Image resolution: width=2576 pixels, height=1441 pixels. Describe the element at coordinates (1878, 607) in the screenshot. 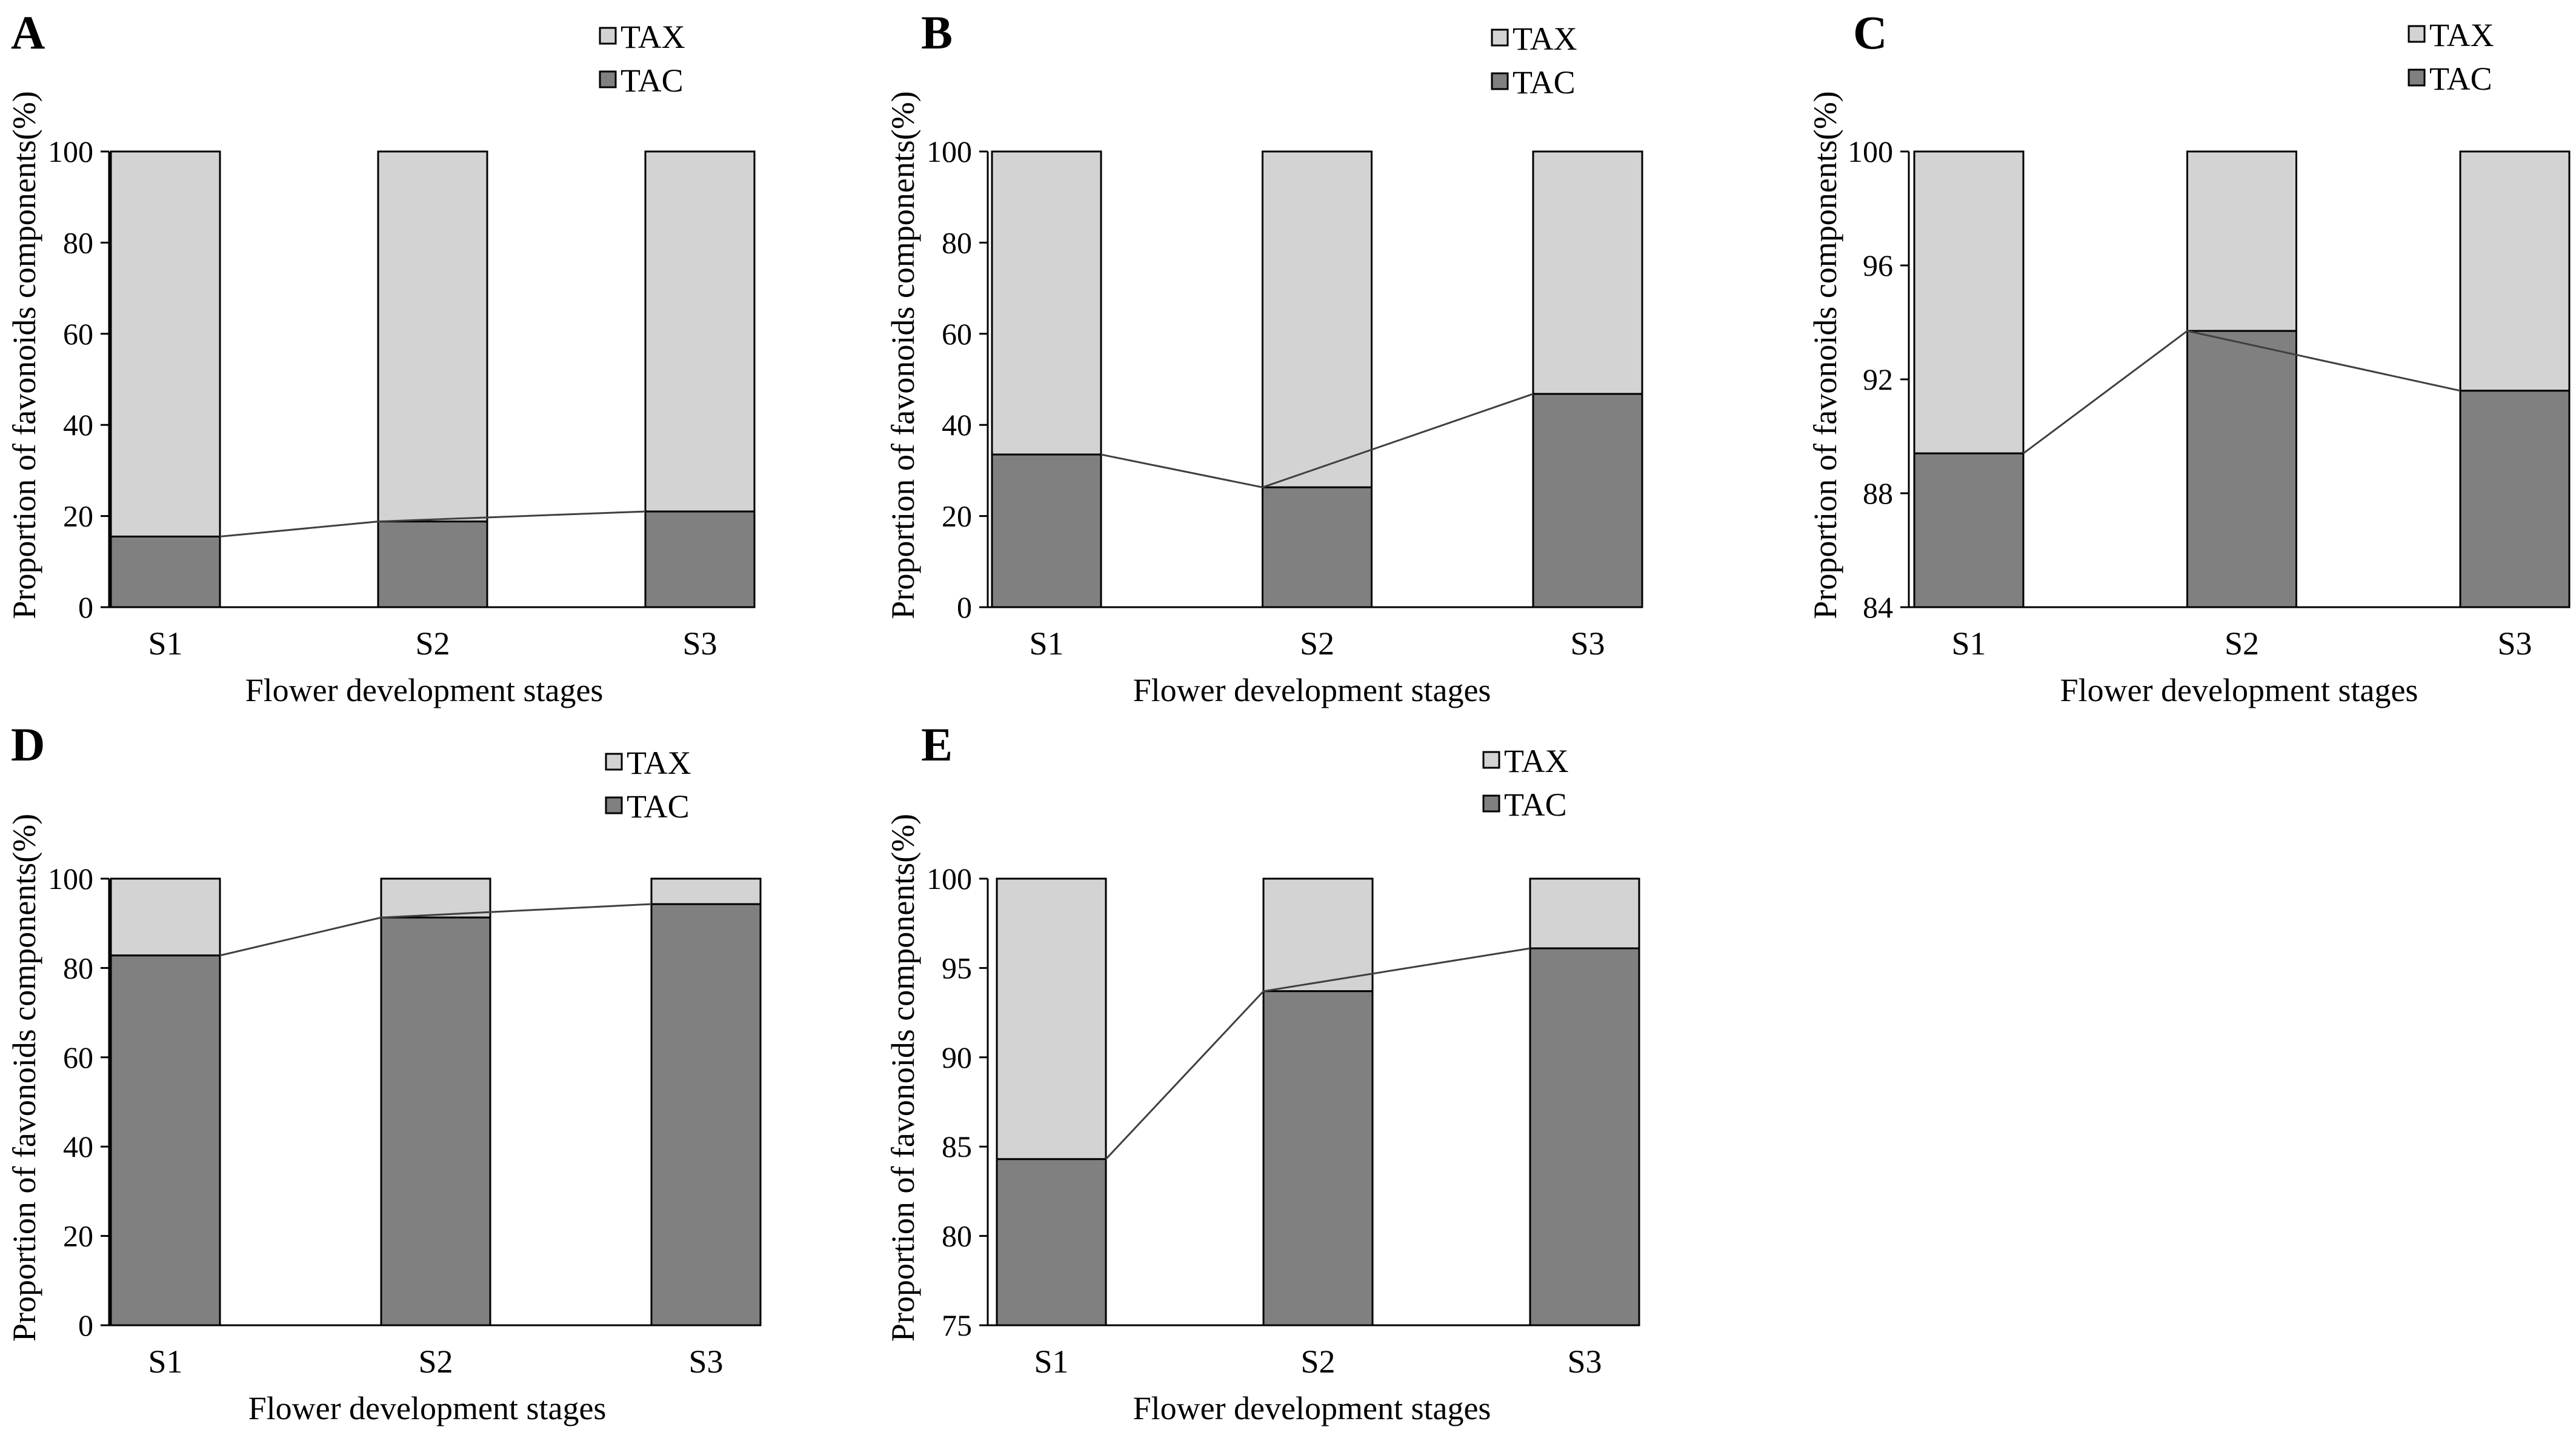

I see `y-tick-label: 84` at that location.